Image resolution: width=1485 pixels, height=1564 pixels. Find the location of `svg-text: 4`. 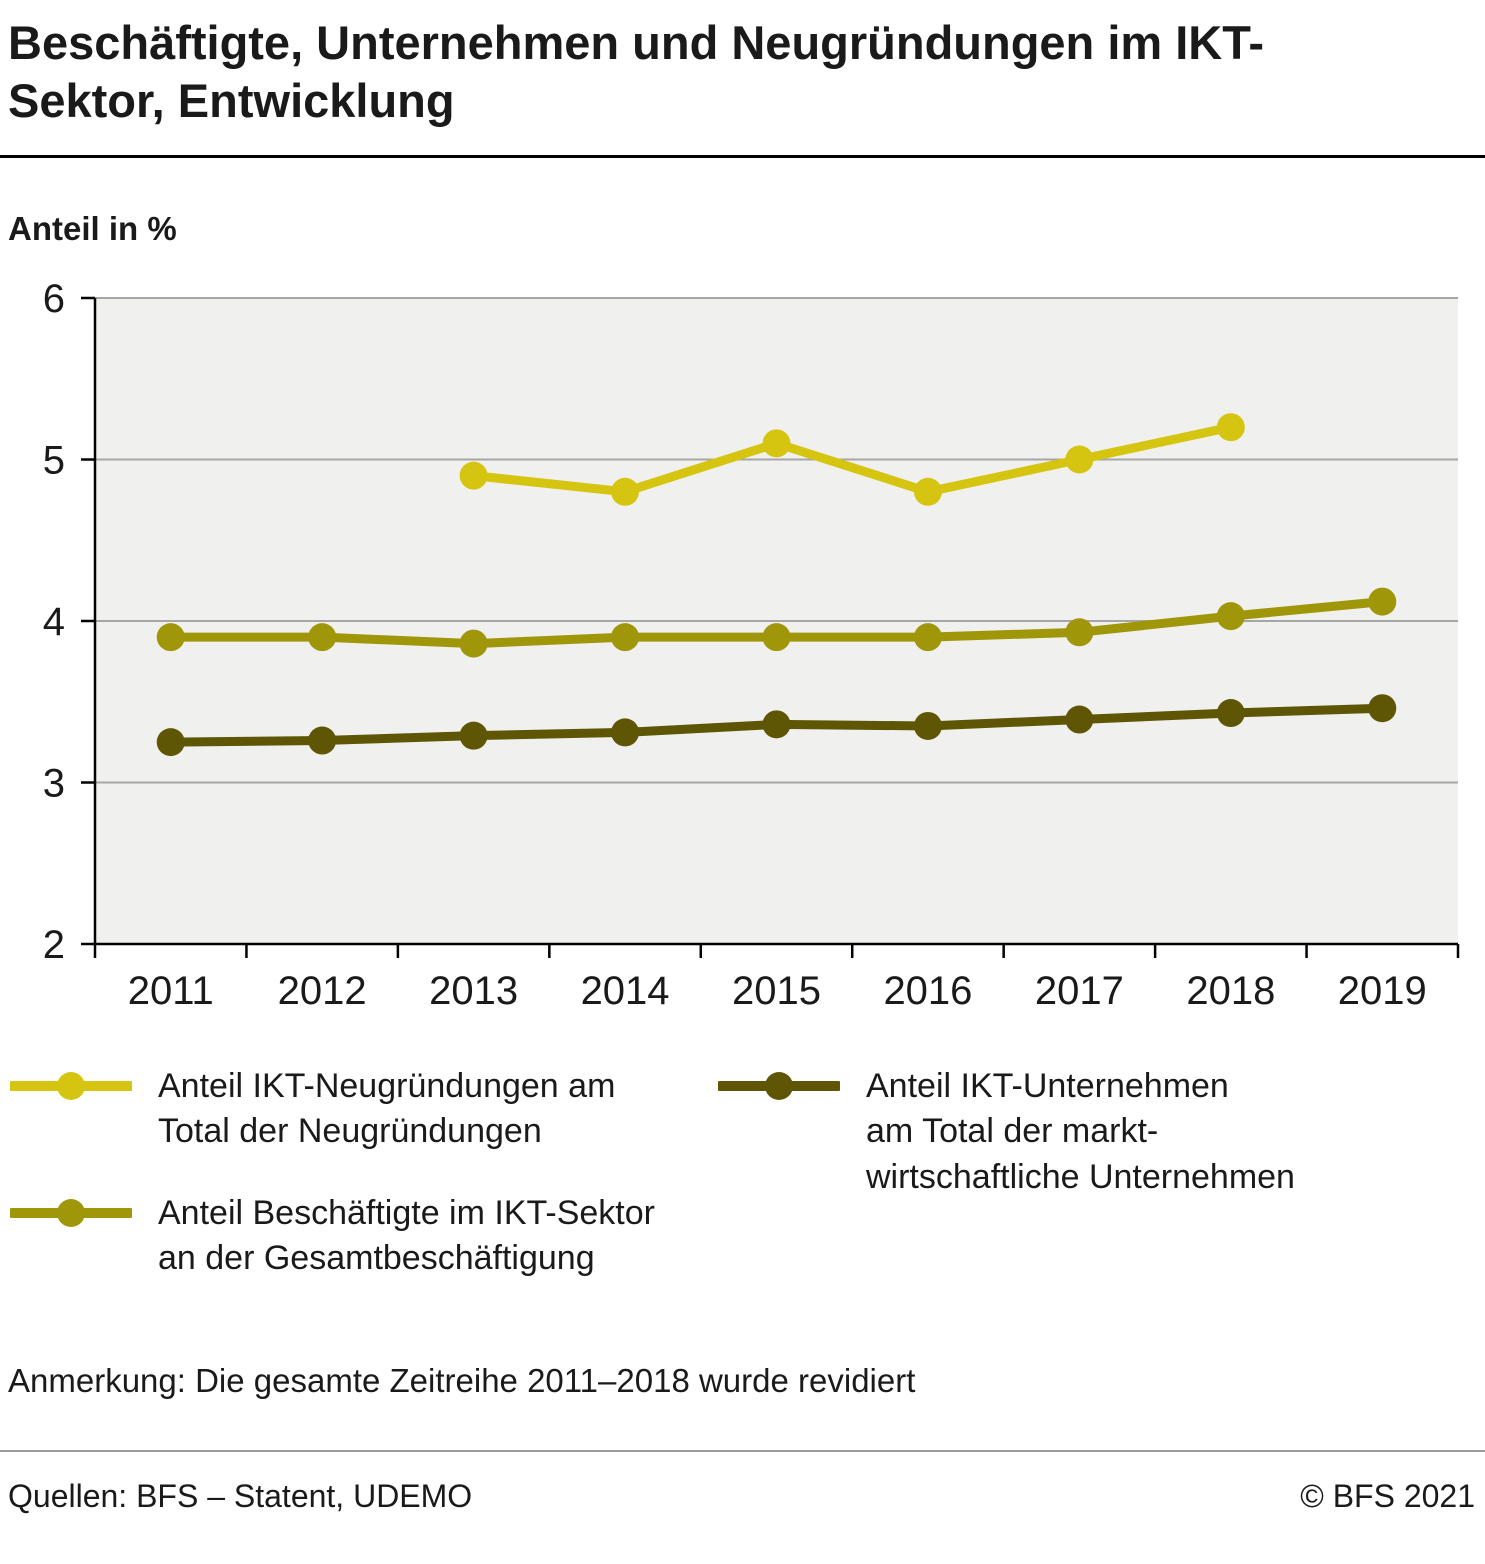

svg-text: 4 is located at coordinates (54, 622).